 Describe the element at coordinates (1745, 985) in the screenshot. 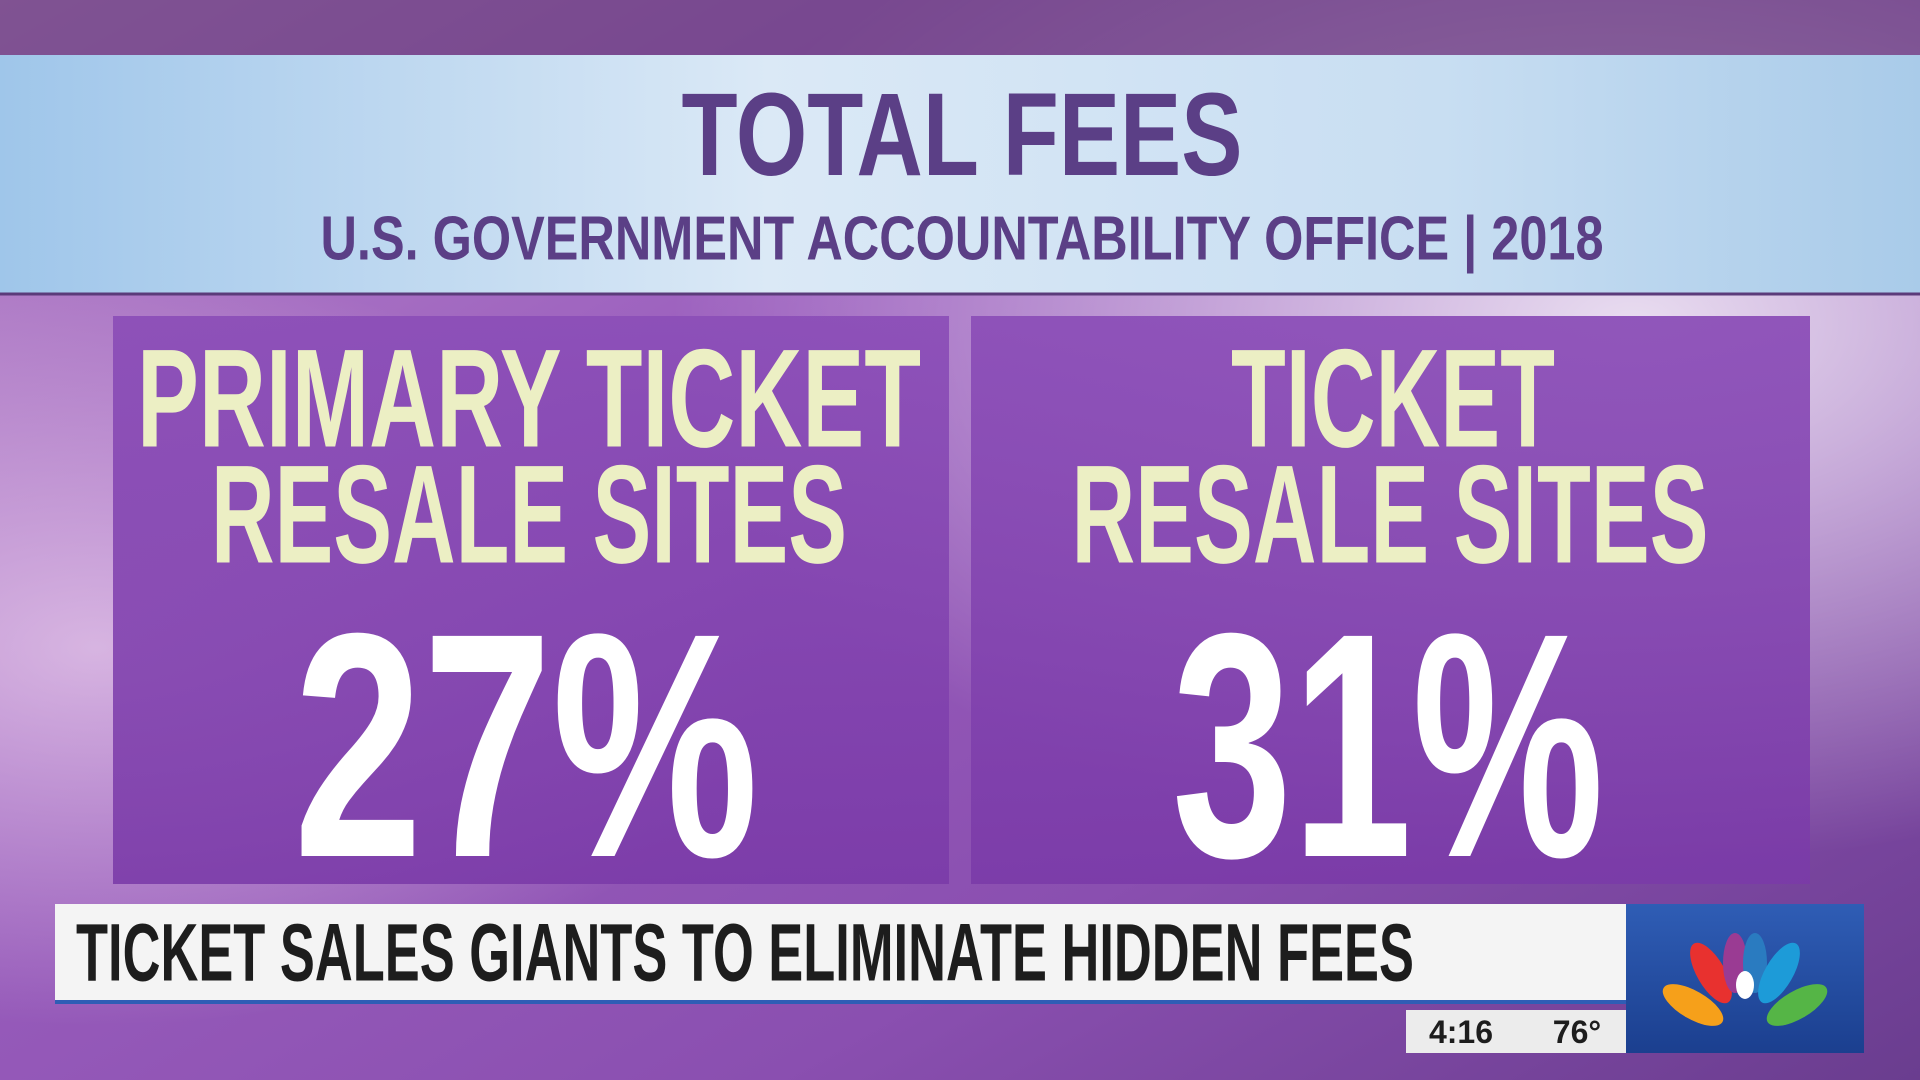

I see `peacock-body` at that location.